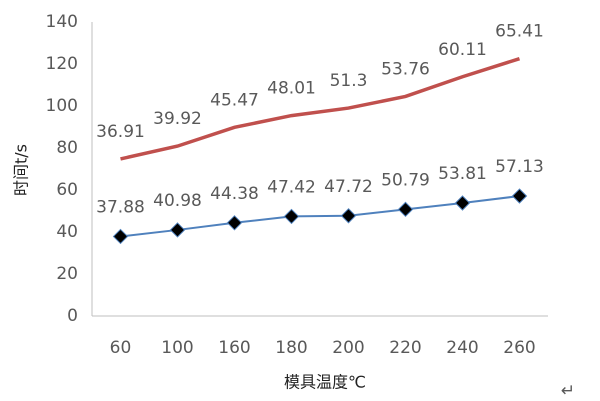 This screenshot has width=600, height=401. What do you see at coordinates (62, 22) in the screenshot?
I see `y-tick-label: 140` at bounding box center [62, 22].